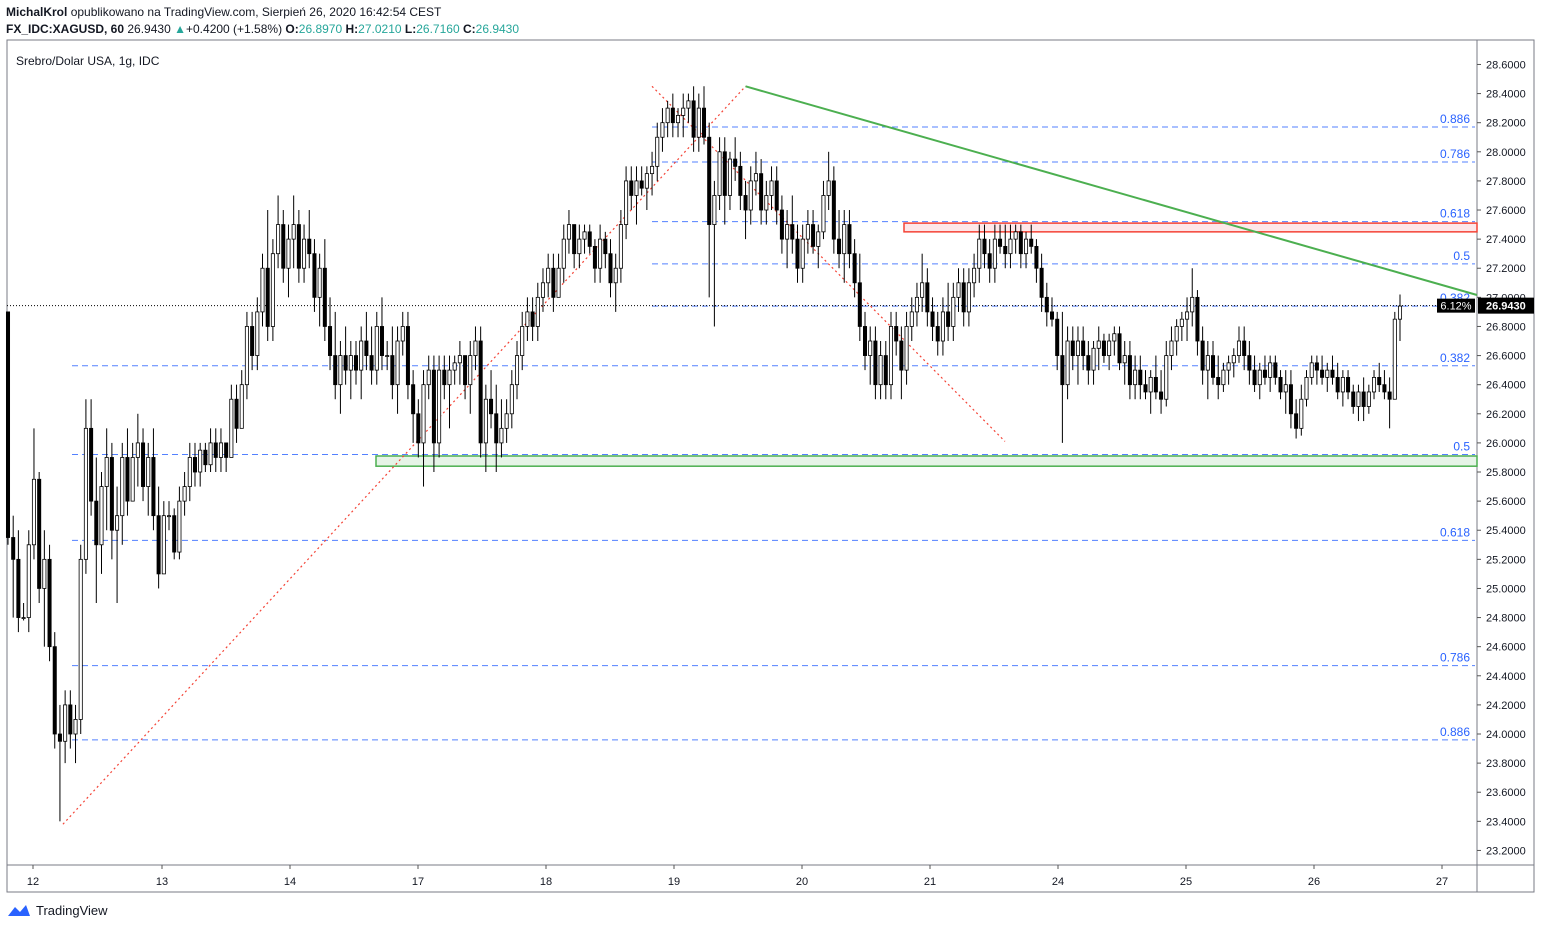 This screenshot has height=930, width=1541. What do you see at coordinates (1111, 190) in the screenshot?
I see `descending-trendline` at bounding box center [1111, 190].